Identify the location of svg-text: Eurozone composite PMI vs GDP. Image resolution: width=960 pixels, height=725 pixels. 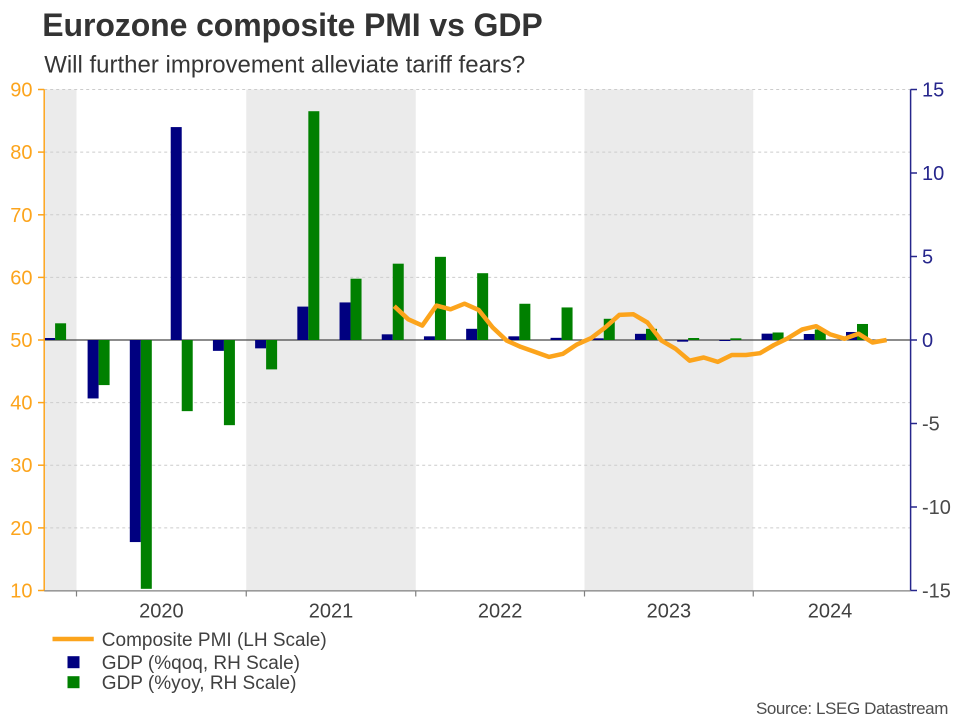
(292, 25).